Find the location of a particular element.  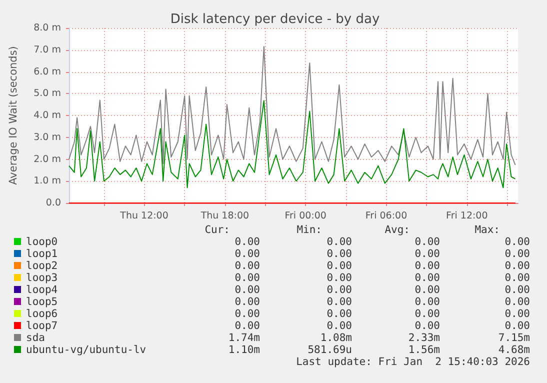

legend-label: loop3 is located at coordinates (42, 278).